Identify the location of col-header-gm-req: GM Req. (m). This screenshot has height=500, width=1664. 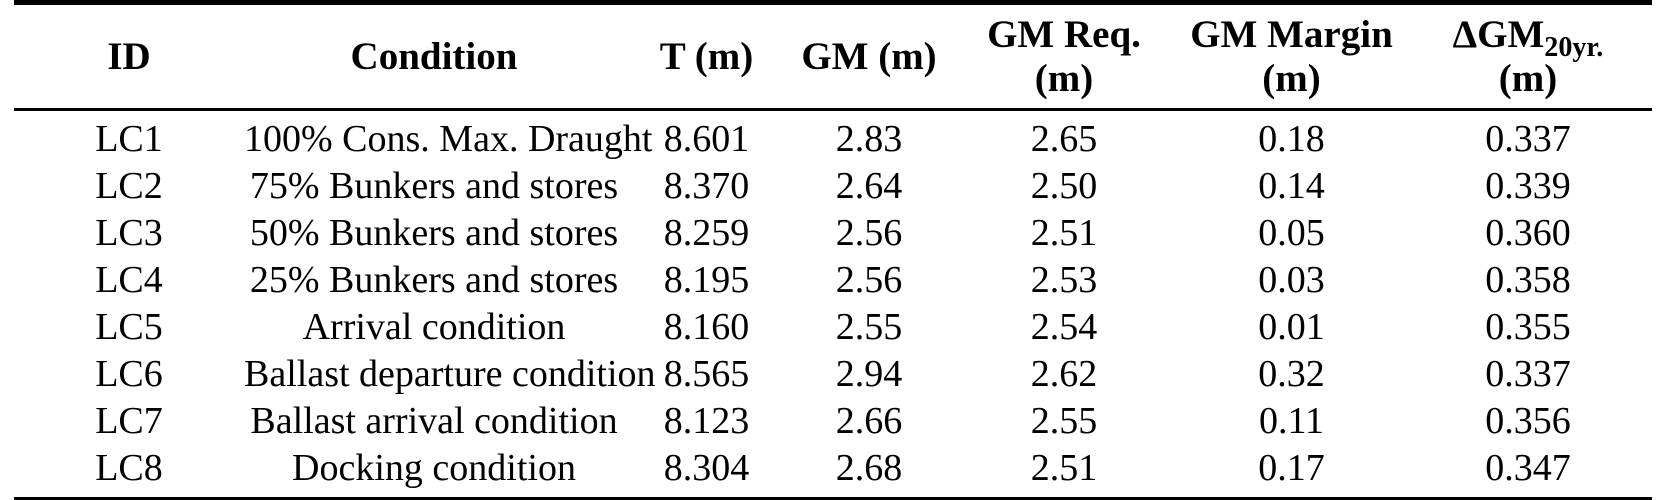
(1064, 56).